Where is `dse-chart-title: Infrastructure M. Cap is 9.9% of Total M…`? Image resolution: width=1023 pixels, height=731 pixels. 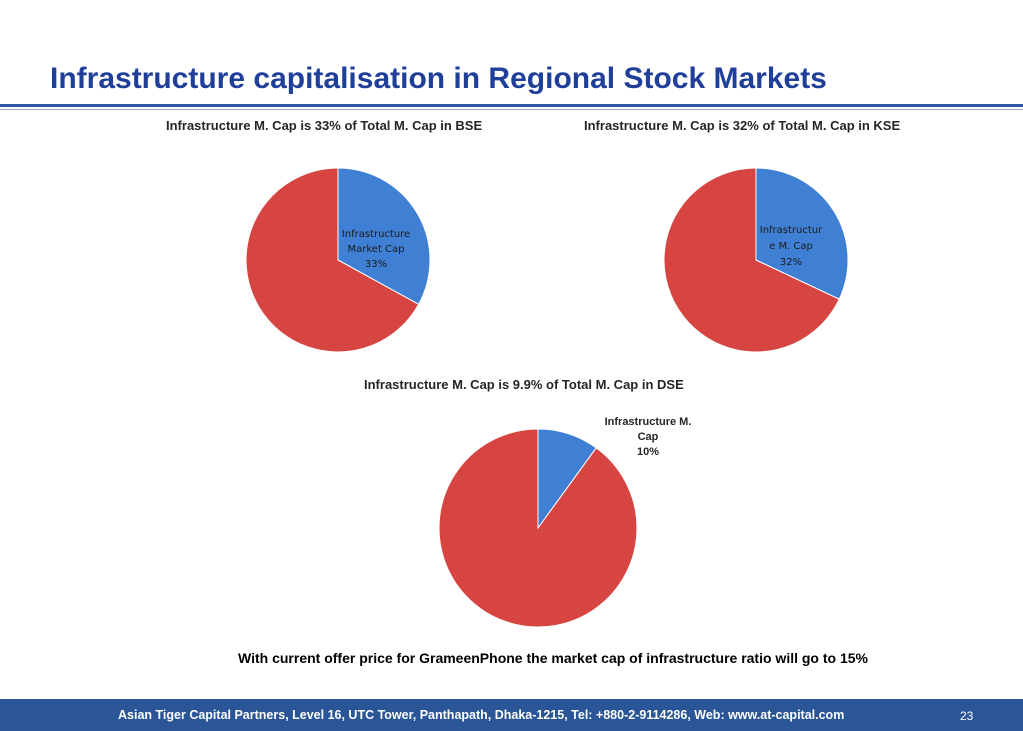
dse-chart-title: Infrastructure M. Cap is 9.9% of Total M… is located at coordinates (524, 384).